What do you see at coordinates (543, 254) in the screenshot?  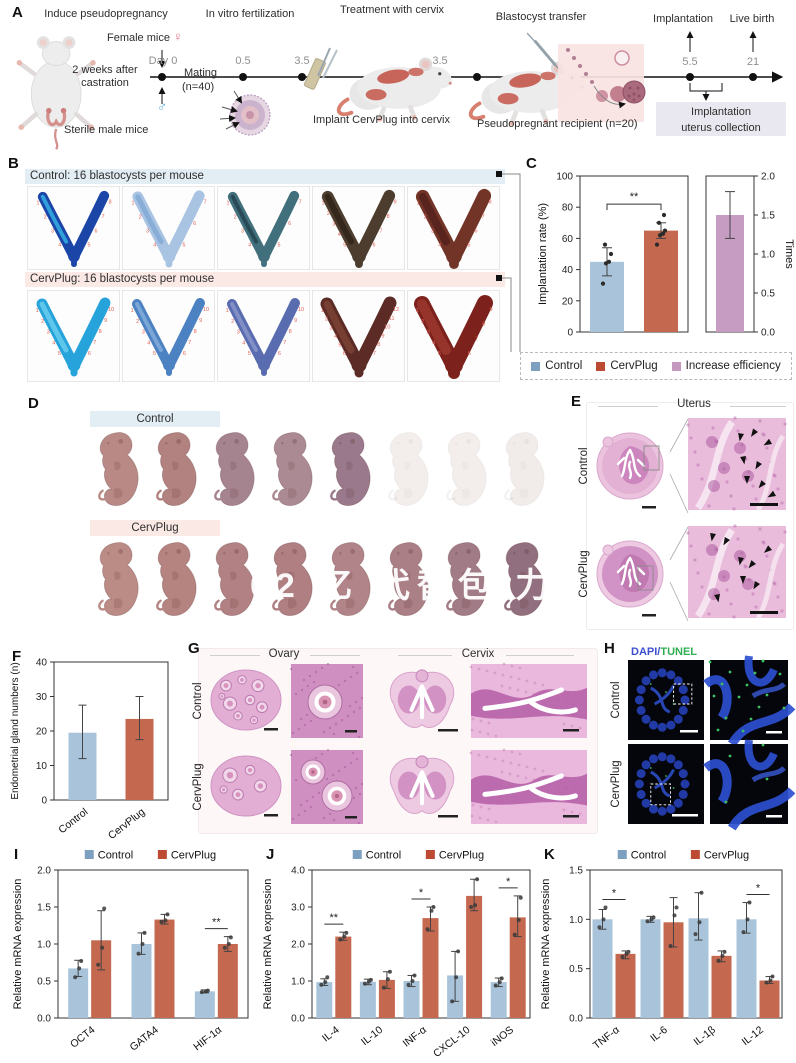 I see `left-axis-label: Implantation rate (%)` at bounding box center [543, 254].